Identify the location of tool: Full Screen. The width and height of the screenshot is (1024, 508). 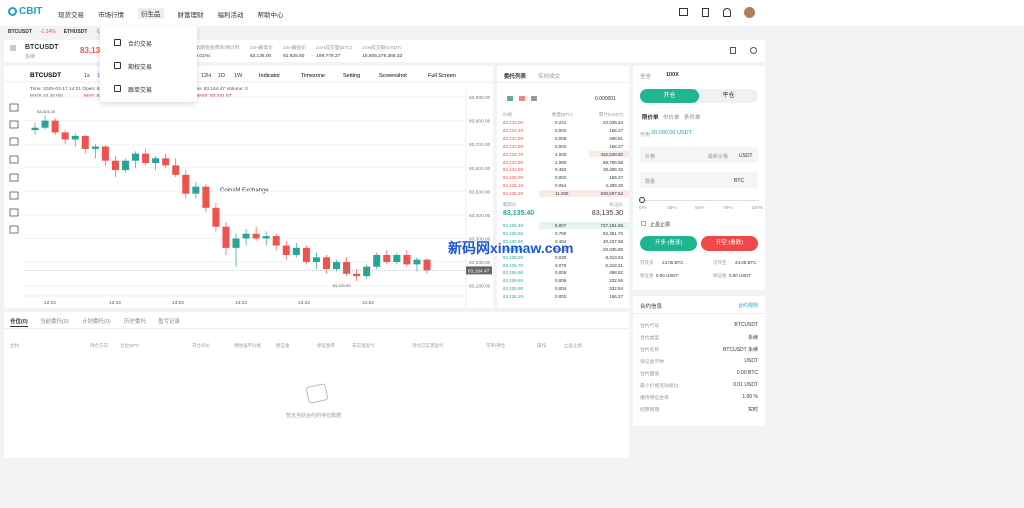
(442, 76).